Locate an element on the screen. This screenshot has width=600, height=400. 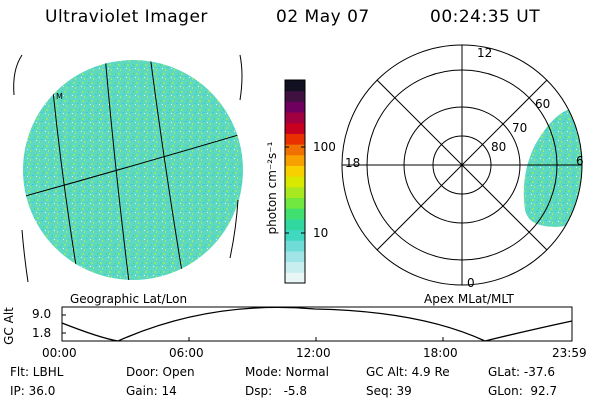
altitude-xticks is located at coordinates (317, 327).